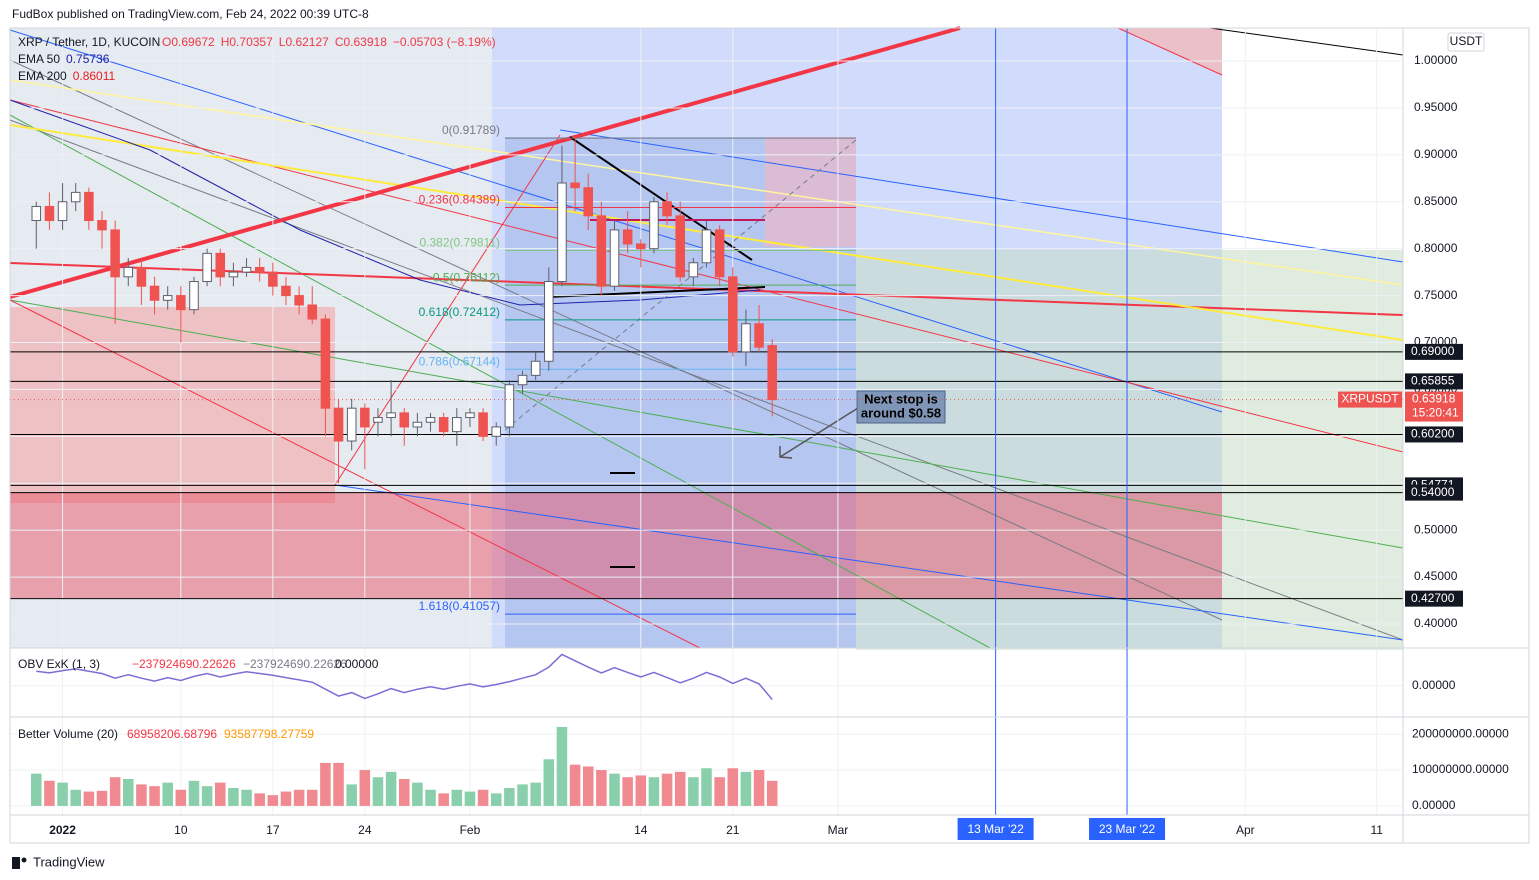 This screenshot has height=880, width=1539. I want to click on obv-value: 0.00000, so click(357, 664).